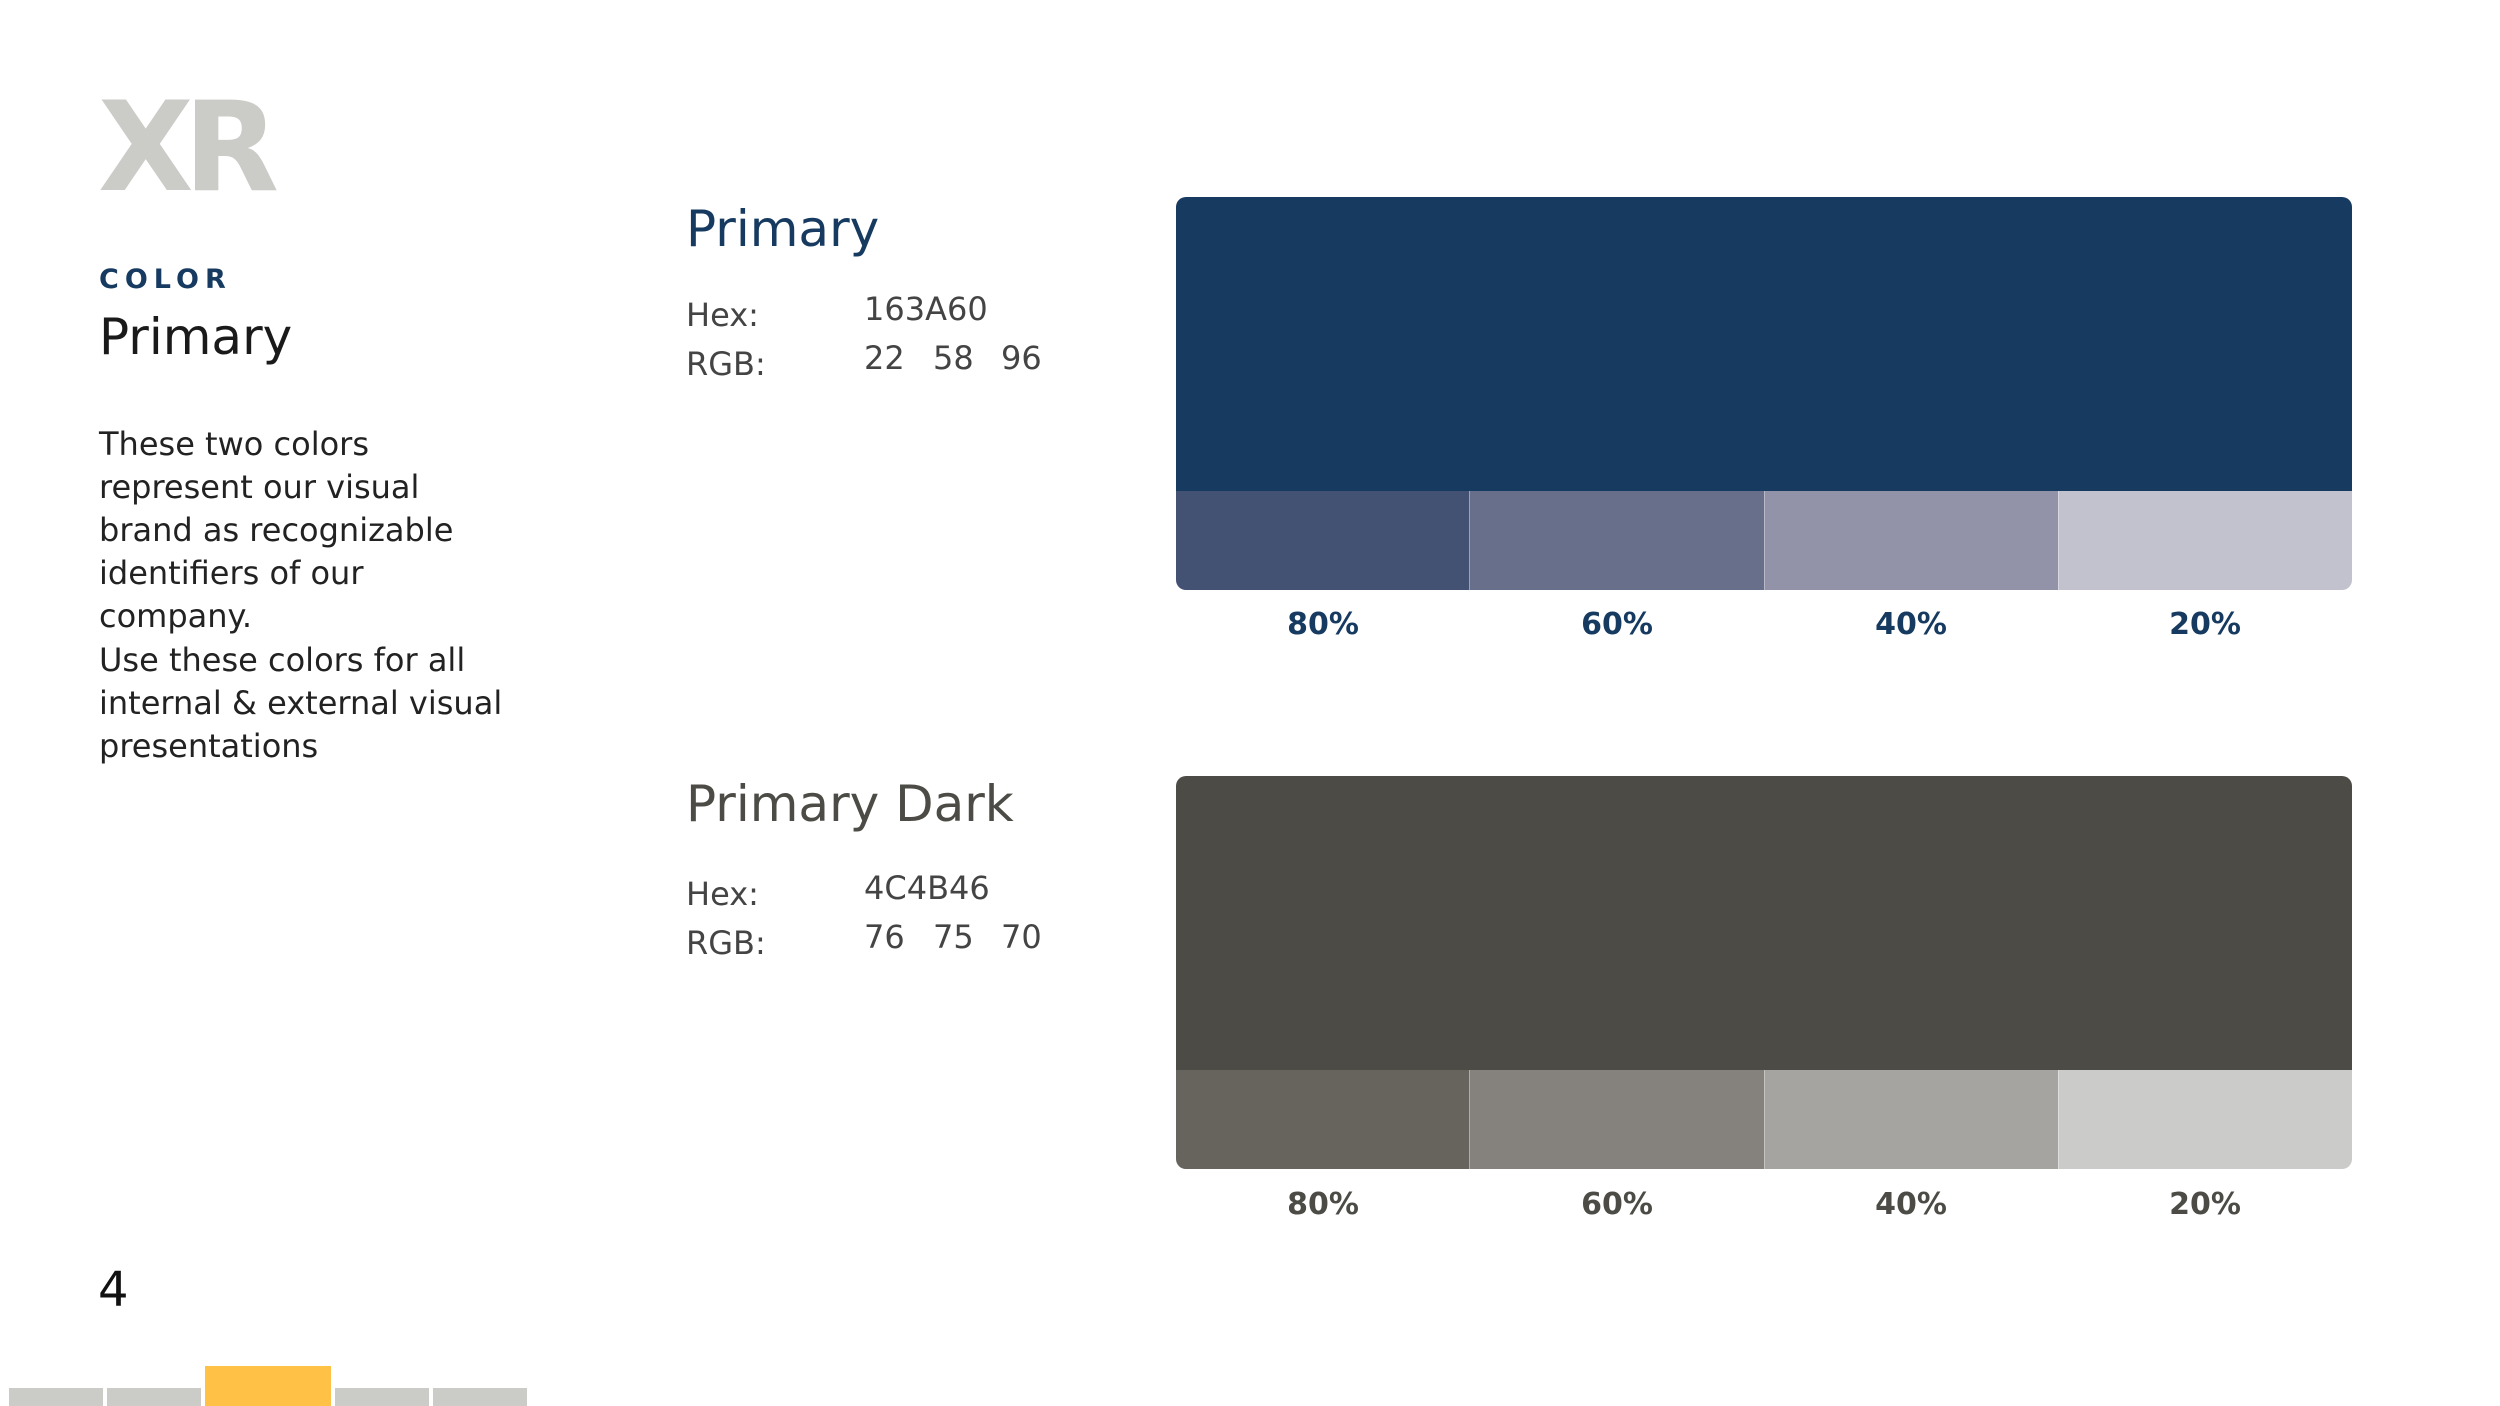 The width and height of the screenshot is (2500, 1406). I want to click on color-swatch-primary-dark, so click(1764, 972).